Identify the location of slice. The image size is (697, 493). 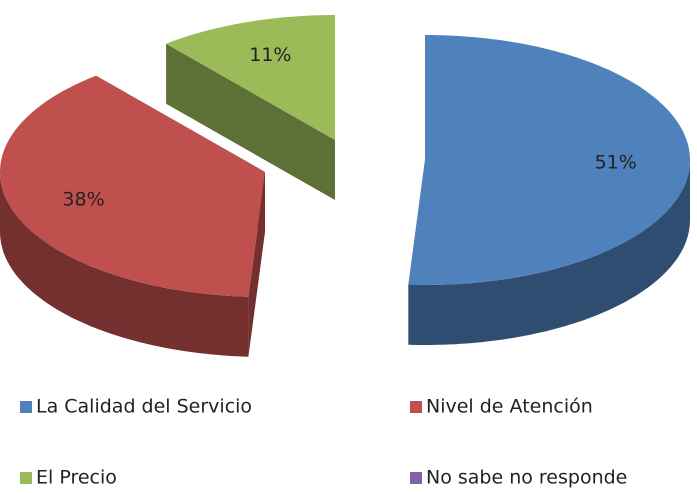
(250, 77).